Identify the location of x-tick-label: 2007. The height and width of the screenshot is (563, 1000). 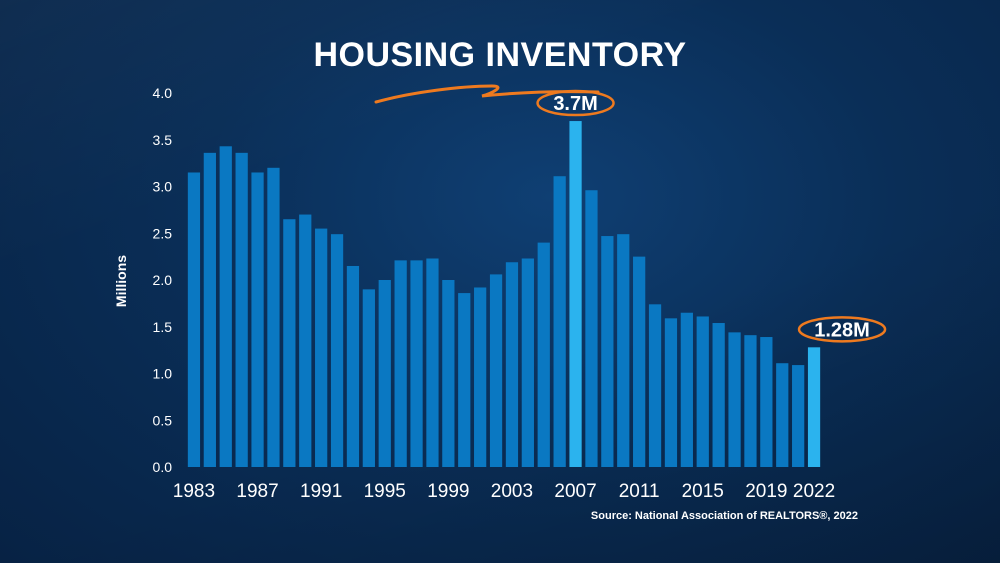
(575, 491).